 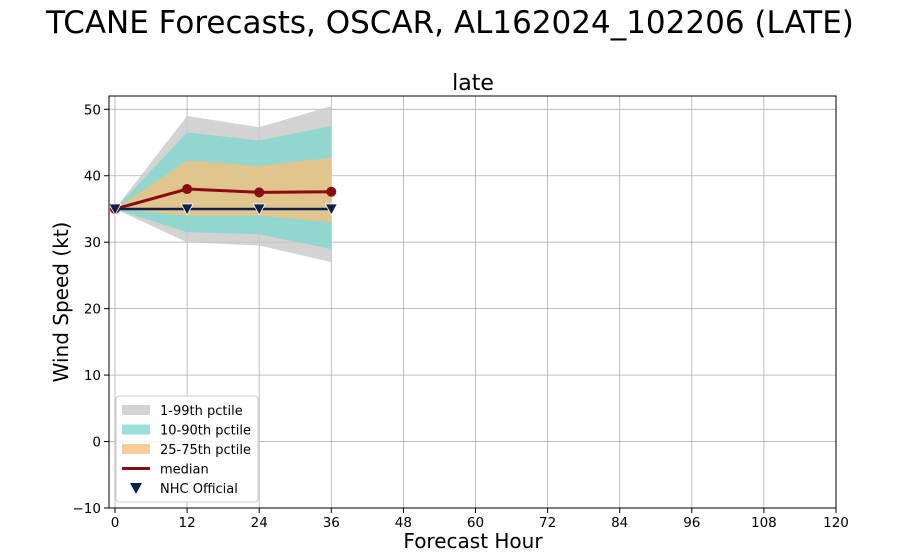 I want to click on legend-swatch-nhc-official, so click(x=136, y=488).